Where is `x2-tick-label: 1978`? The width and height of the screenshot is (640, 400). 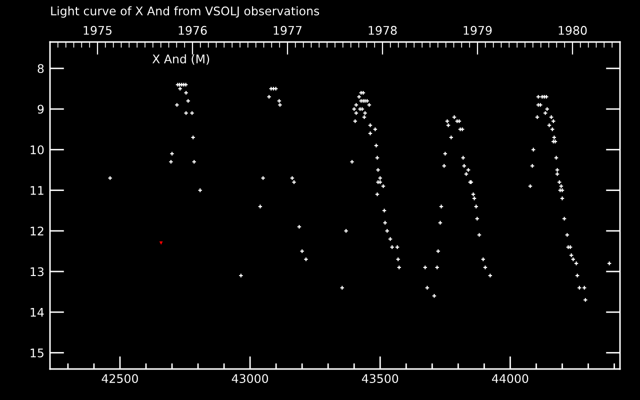
x2-tick-label: 1978 is located at coordinates (382, 30).